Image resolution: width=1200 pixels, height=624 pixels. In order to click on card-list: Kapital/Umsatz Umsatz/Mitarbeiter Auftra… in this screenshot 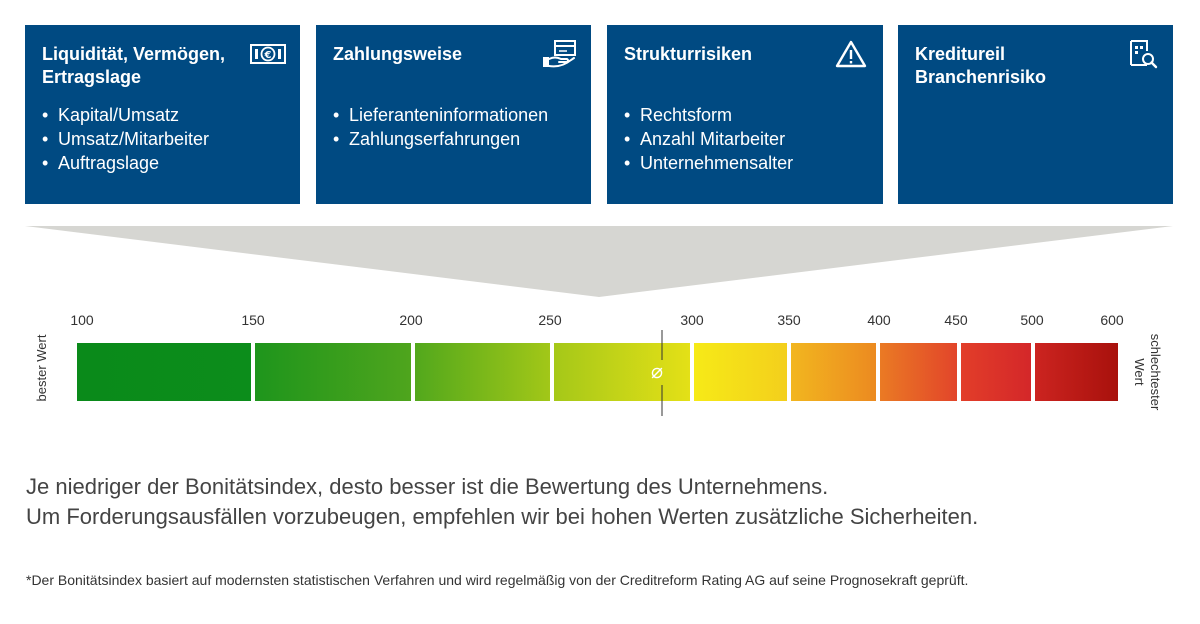, I will do `click(163, 139)`.